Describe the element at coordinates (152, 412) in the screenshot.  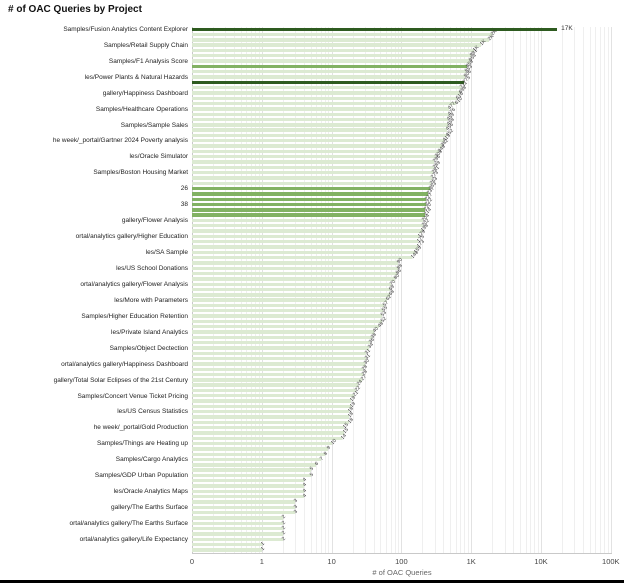
I see `y-axis-category-label: les/US Census Statistics` at that location.